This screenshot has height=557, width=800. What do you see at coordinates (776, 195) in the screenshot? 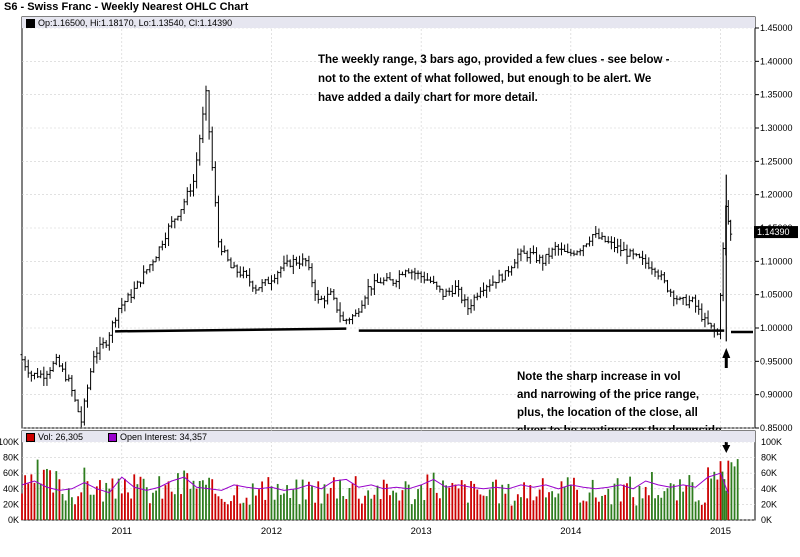
I see `price-y-tick-label: 1.20000` at bounding box center [776, 195].